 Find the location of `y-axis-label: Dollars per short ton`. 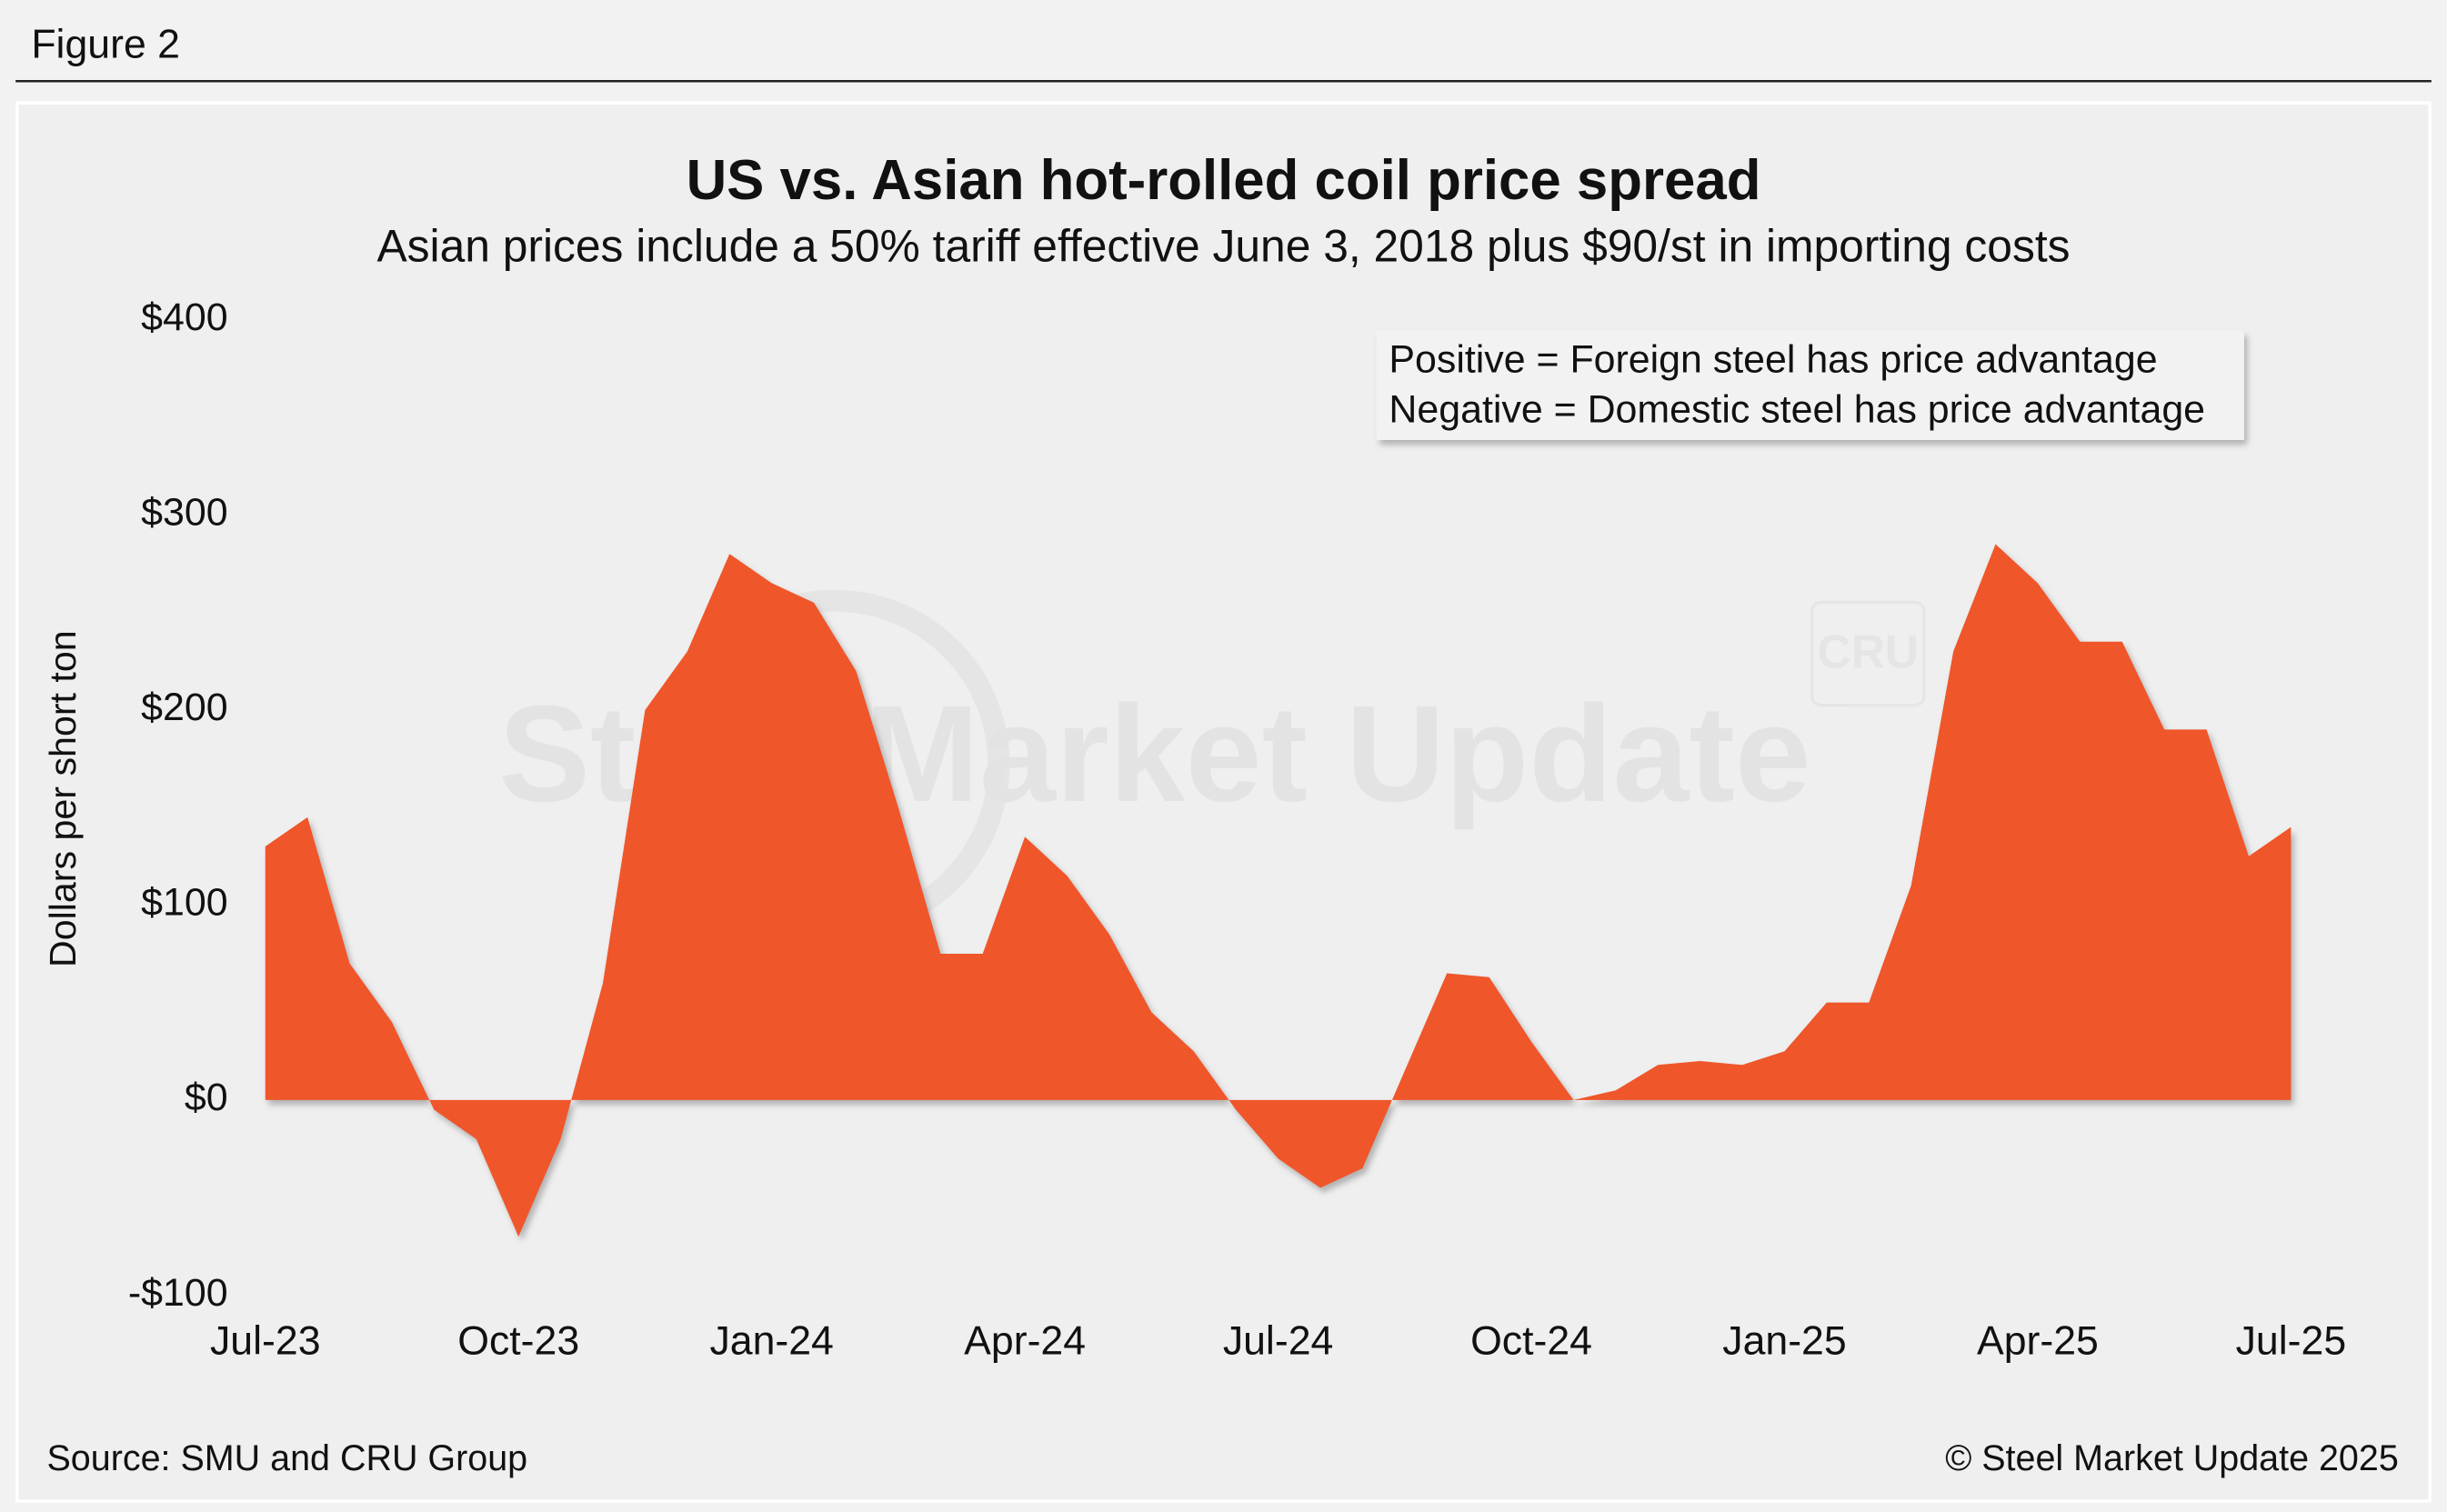

y-axis-label: Dollars per short ton is located at coordinates (63, 798).